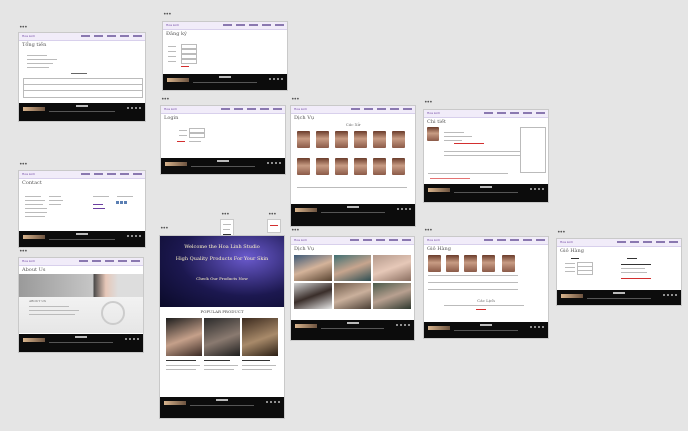 This screenshot has height=431, width=688. I want to click on hero-cta: Check Our Products Now, so click(222, 278).